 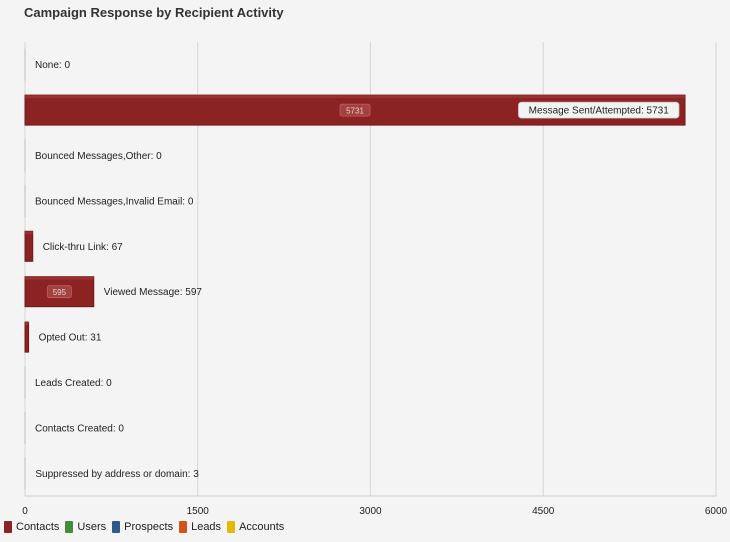 I want to click on legend-label: Prospects, so click(x=149, y=527).